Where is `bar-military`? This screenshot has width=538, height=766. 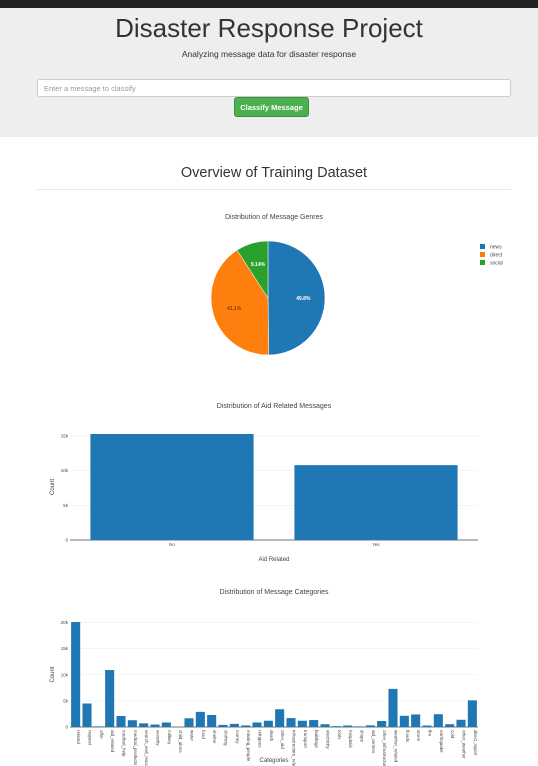 bar-military is located at coordinates (166, 724).